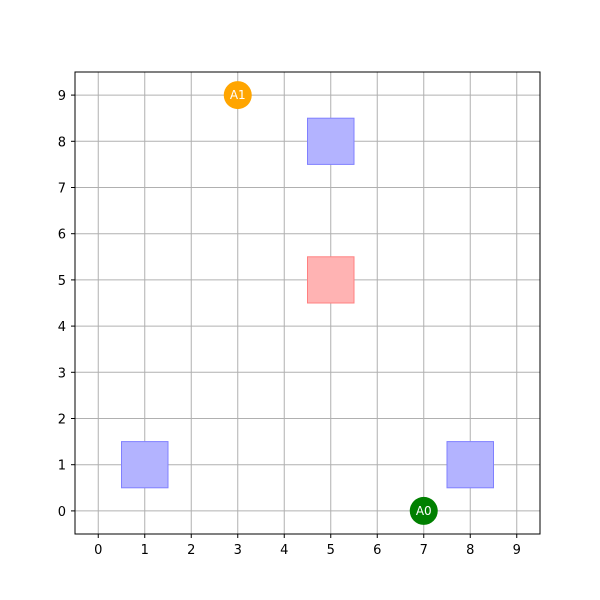  Describe the element at coordinates (377, 550) in the screenshot. I see `x-tick-label: 6` at that location.